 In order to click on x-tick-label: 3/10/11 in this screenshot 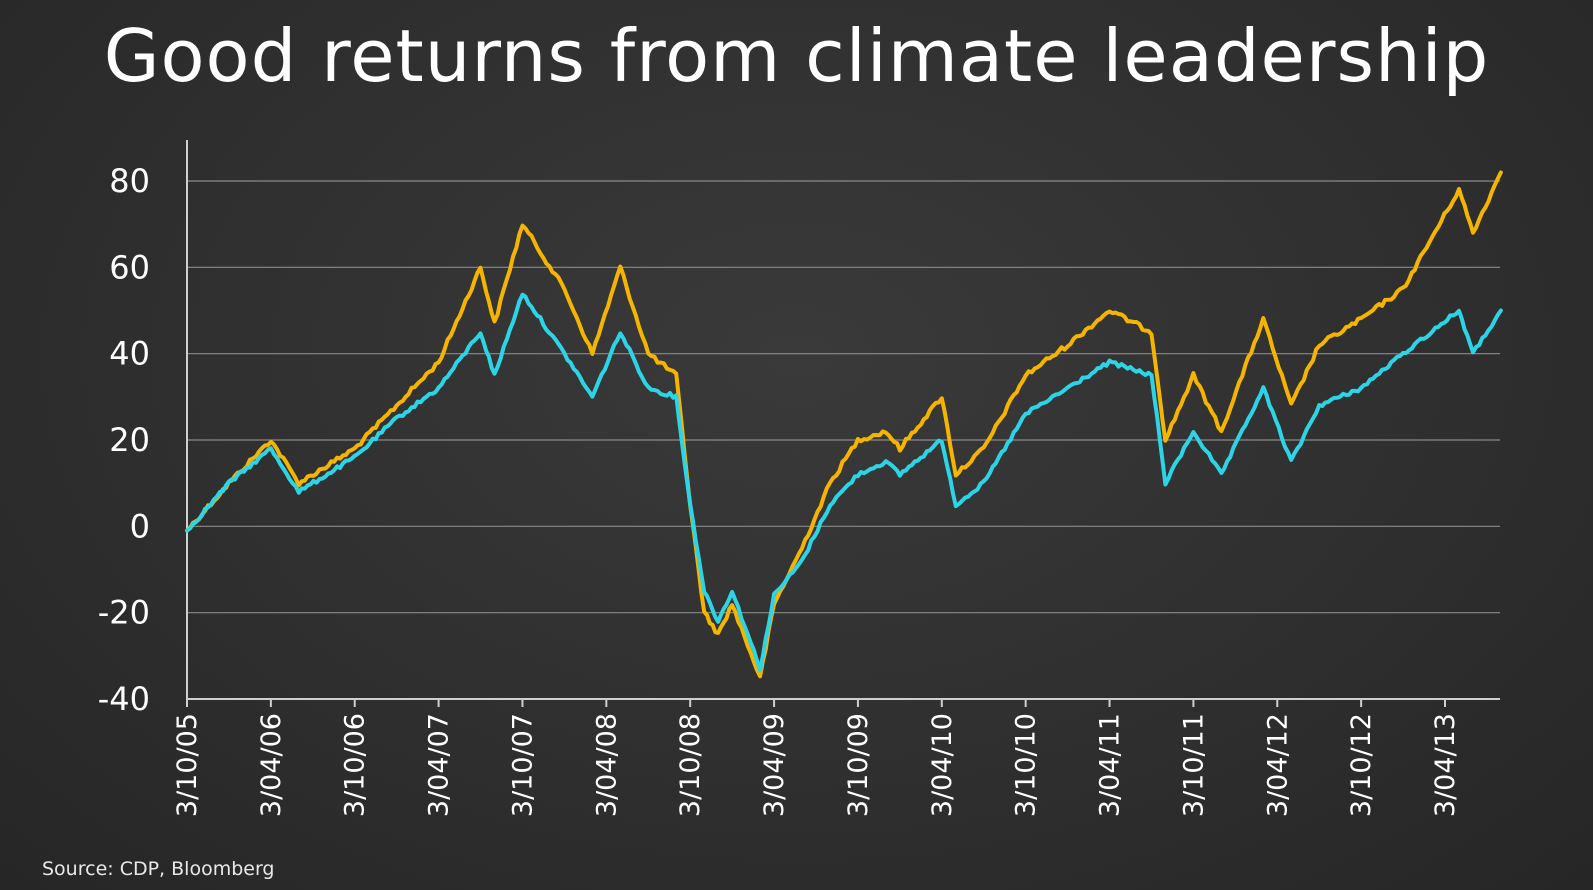, I will do `click(1193, 765)`.